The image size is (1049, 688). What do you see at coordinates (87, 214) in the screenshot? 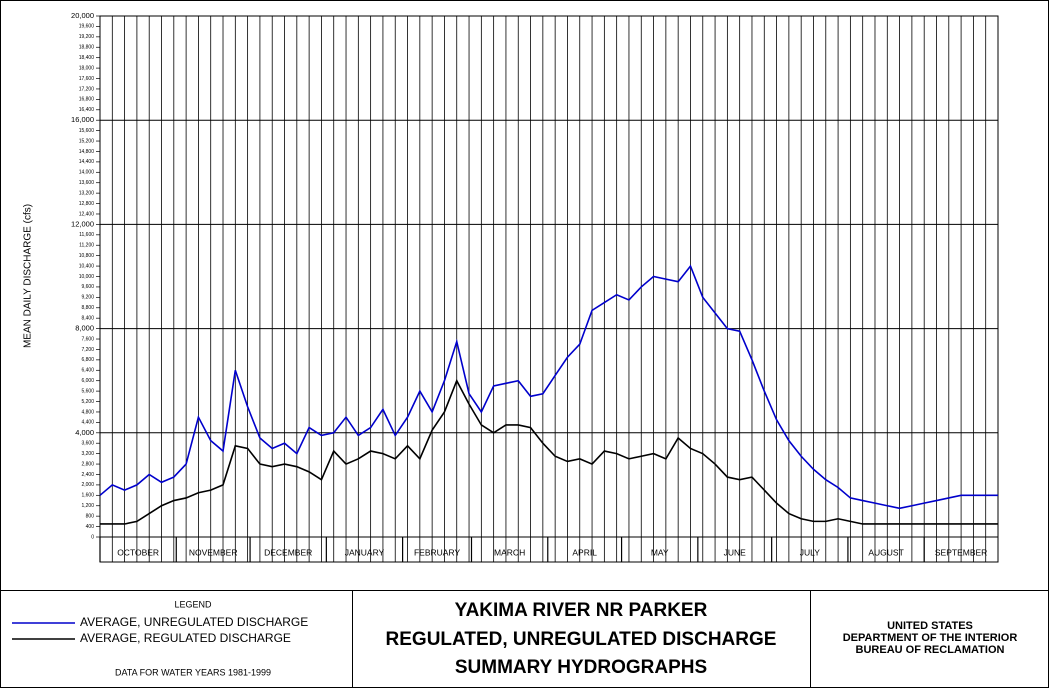
I see `y-tick-label: 12,400` at bounding box center [87, 214].